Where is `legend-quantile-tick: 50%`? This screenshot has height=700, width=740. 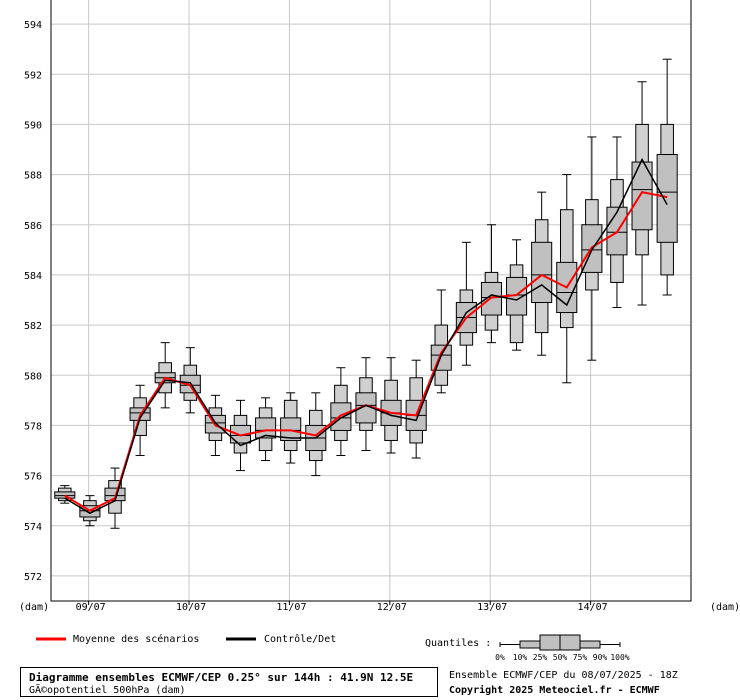 legend-quantile-tick: 50% is located at coordinates (560, 657).